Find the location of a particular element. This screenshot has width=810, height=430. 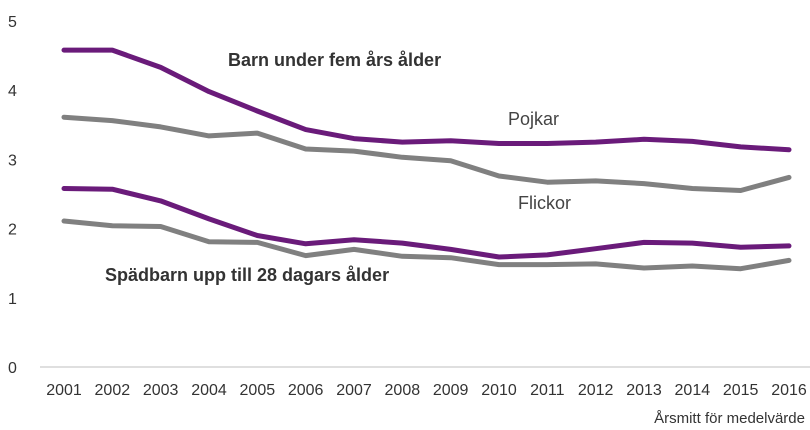

x-tick-label: 2002 is located at coordinates (113, 390).